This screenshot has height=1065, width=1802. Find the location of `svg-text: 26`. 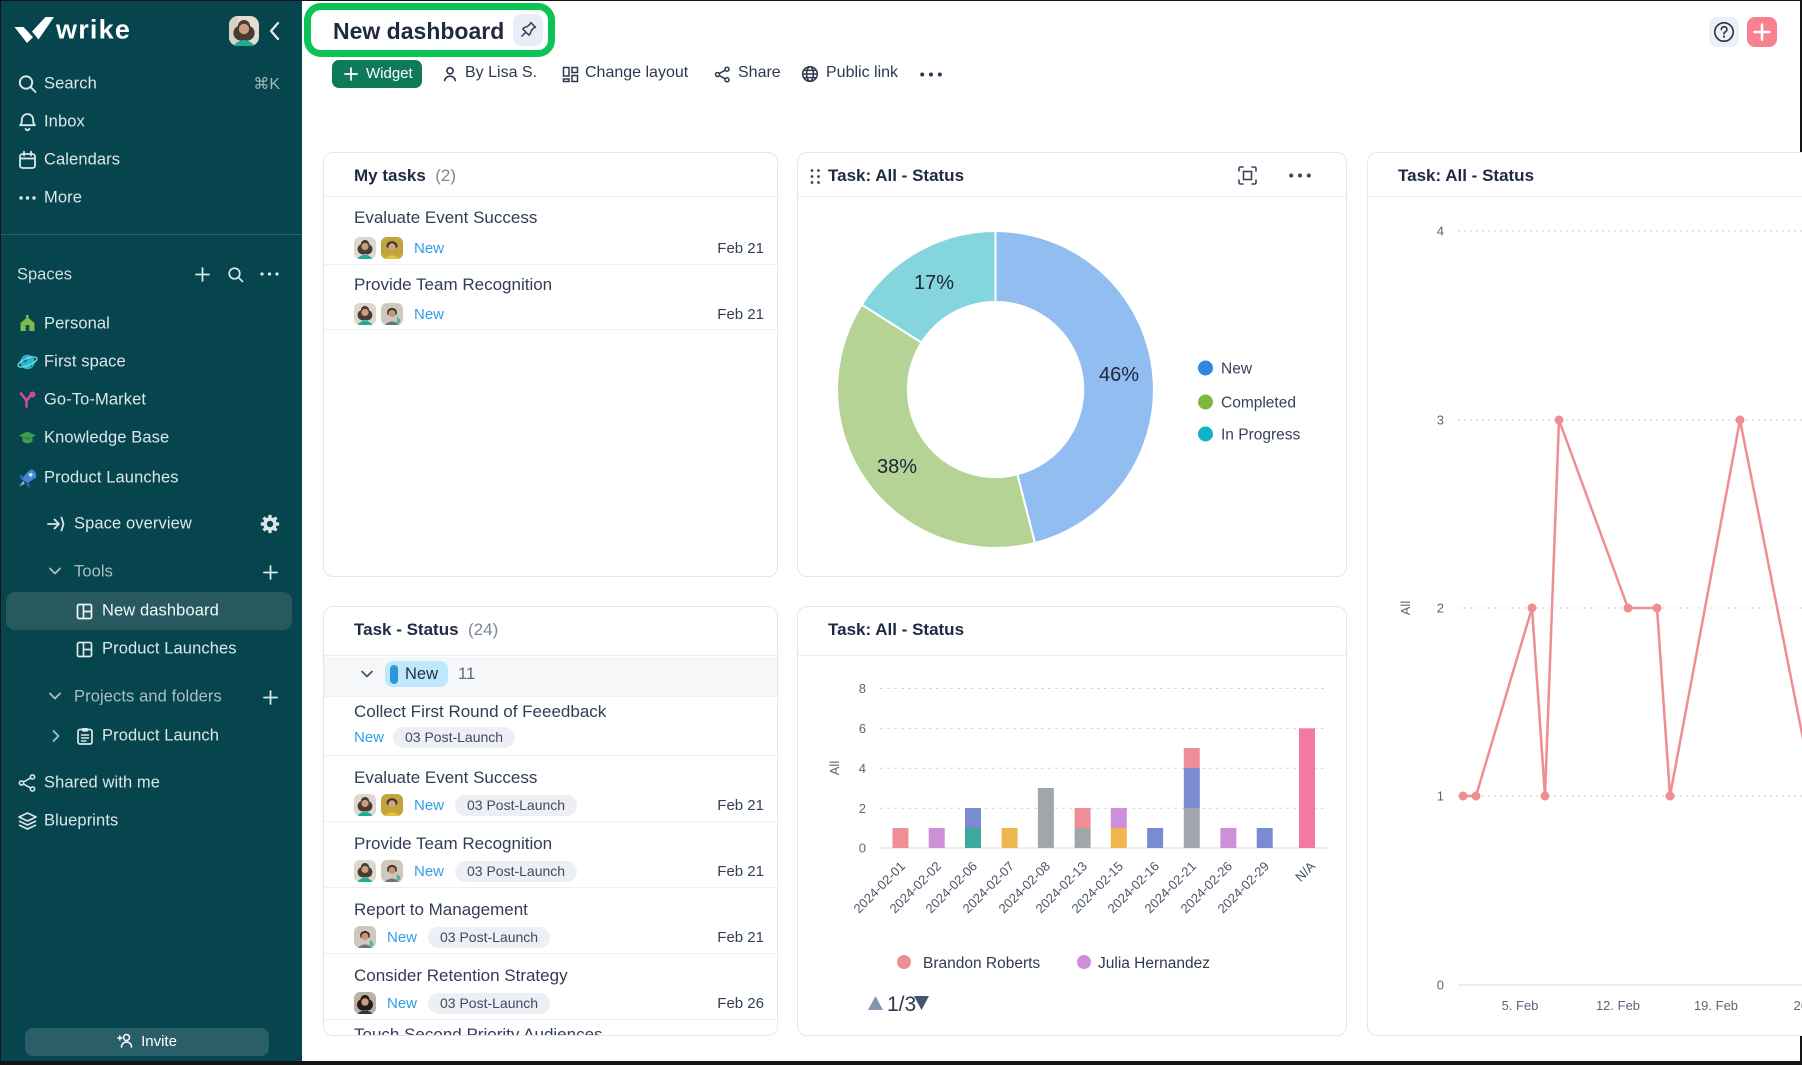

svg-text: 26 is located at coordinates (1798, 1005).